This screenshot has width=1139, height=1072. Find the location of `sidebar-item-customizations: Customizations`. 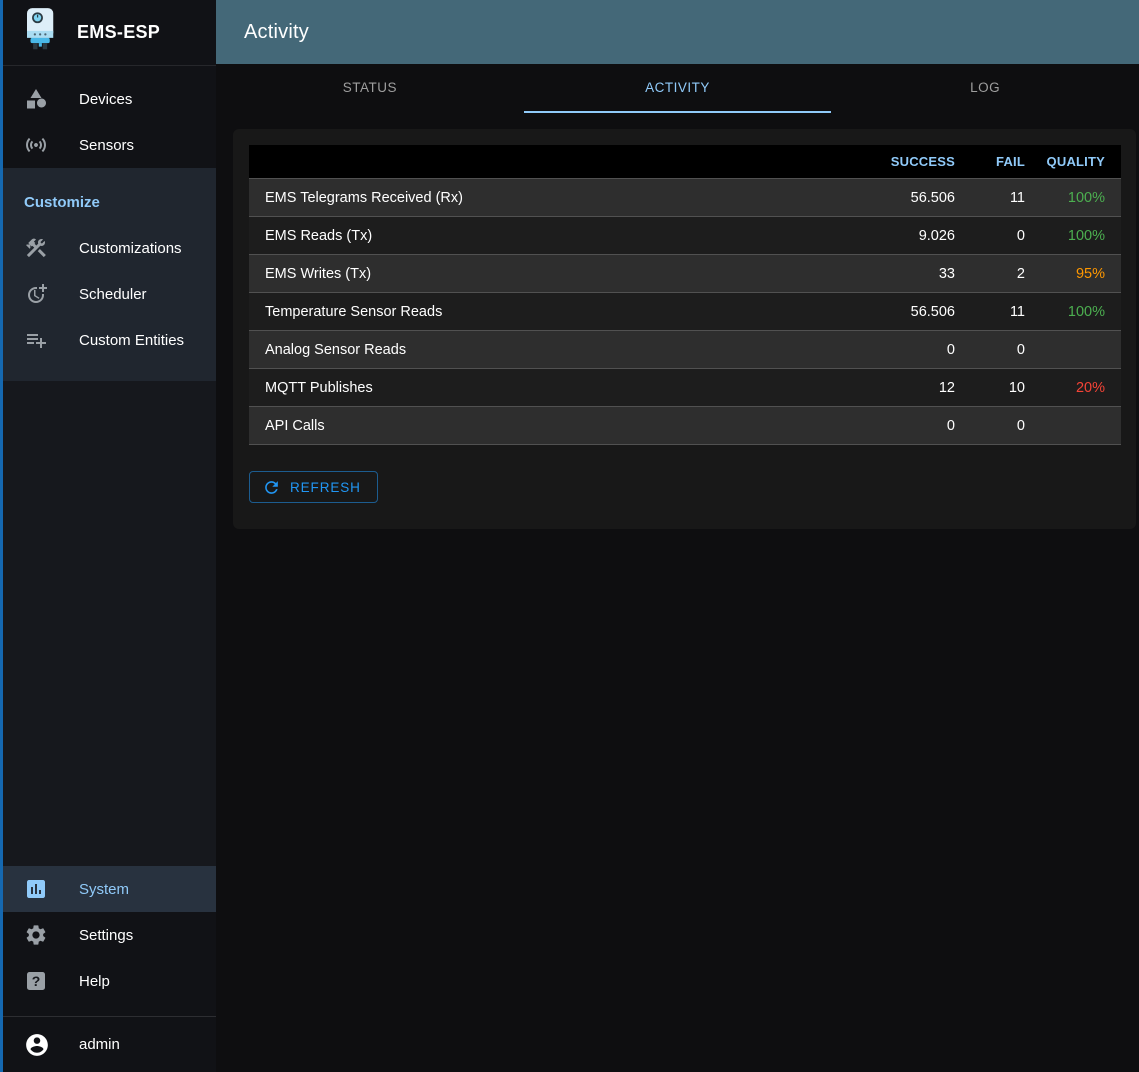

sidebar-item-customizations: Customizations is located at coordinates (108, 248).